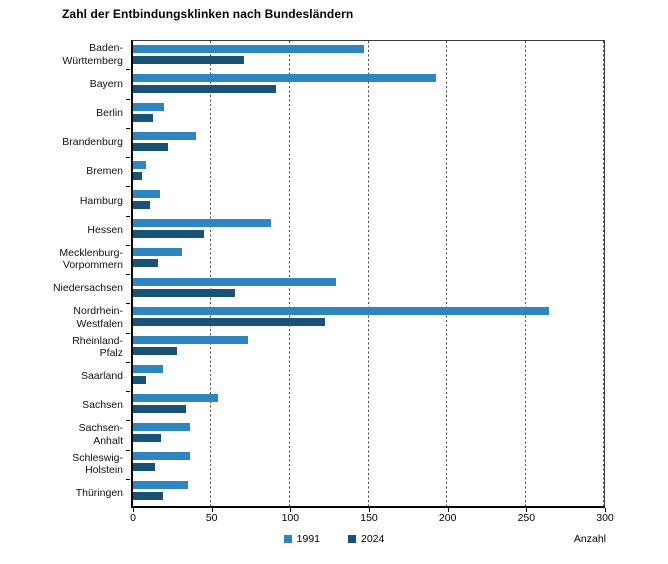 The height and width of the screenshot is (564, 668). I want to click on legend: 1991 2024, so click(334, 539).